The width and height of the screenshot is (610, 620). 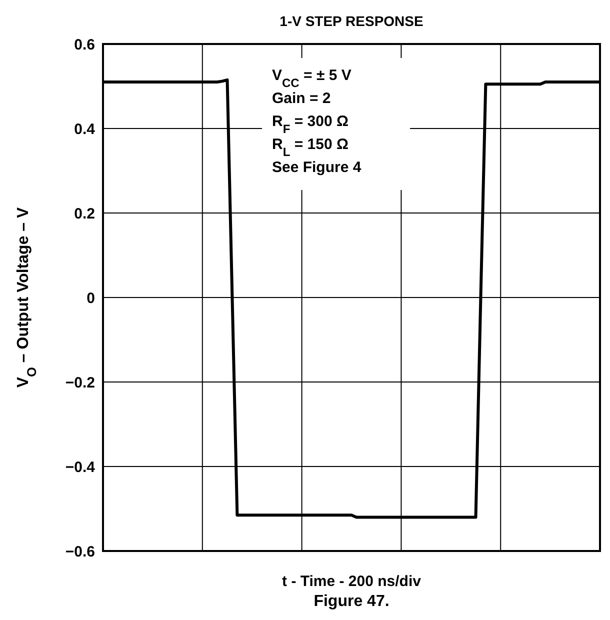 I want to click on y-tick-label: 0.4, so click(x=85, y=129).